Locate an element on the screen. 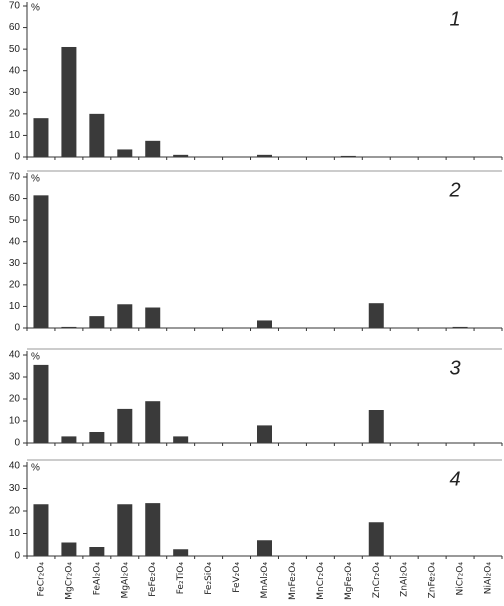  x-tick-label: Fe₂SiO₄ is located at coordinates (209, 578).